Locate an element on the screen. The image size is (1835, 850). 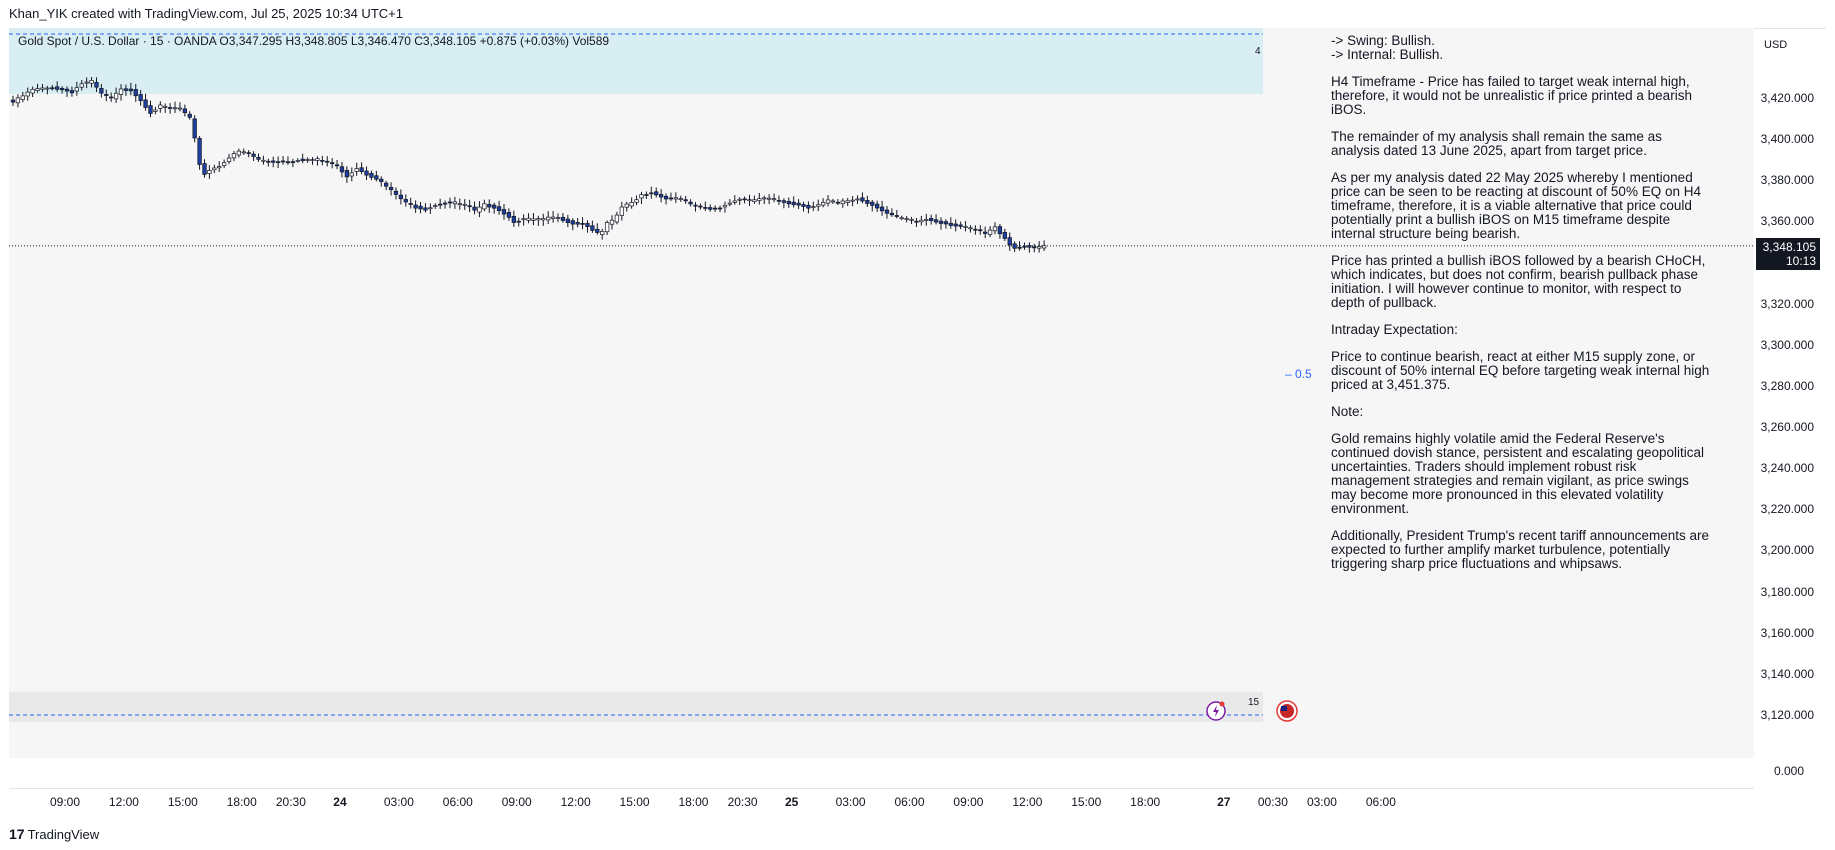
footer-brand: TradingView is located at coordinates (63, 834).